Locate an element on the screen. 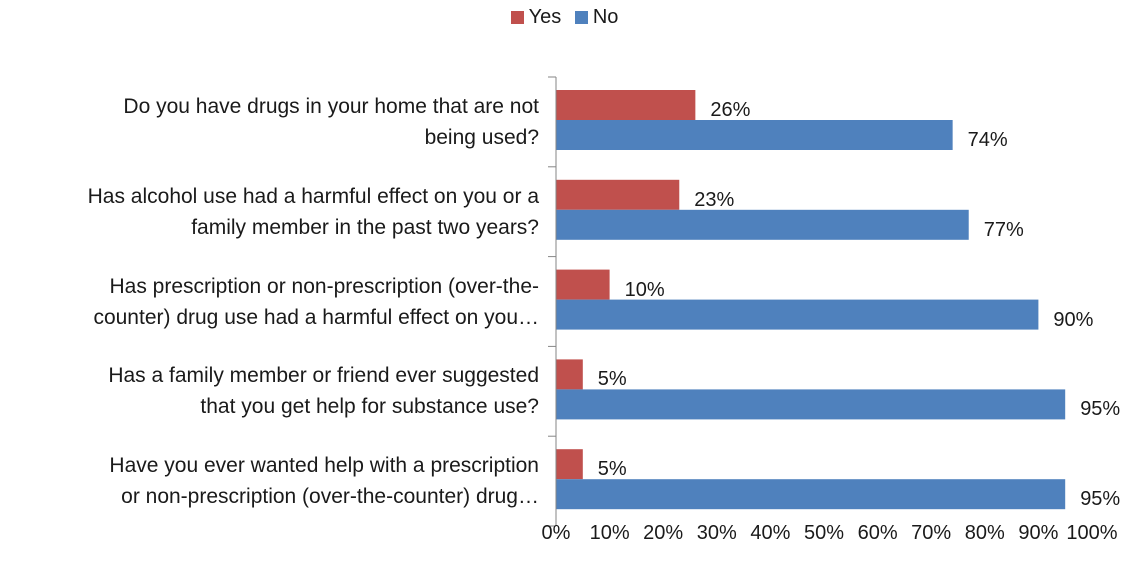 The width and height of the screenshot is (1129, 576). x-tick-label: 30% is located at coordinates (716, 533).